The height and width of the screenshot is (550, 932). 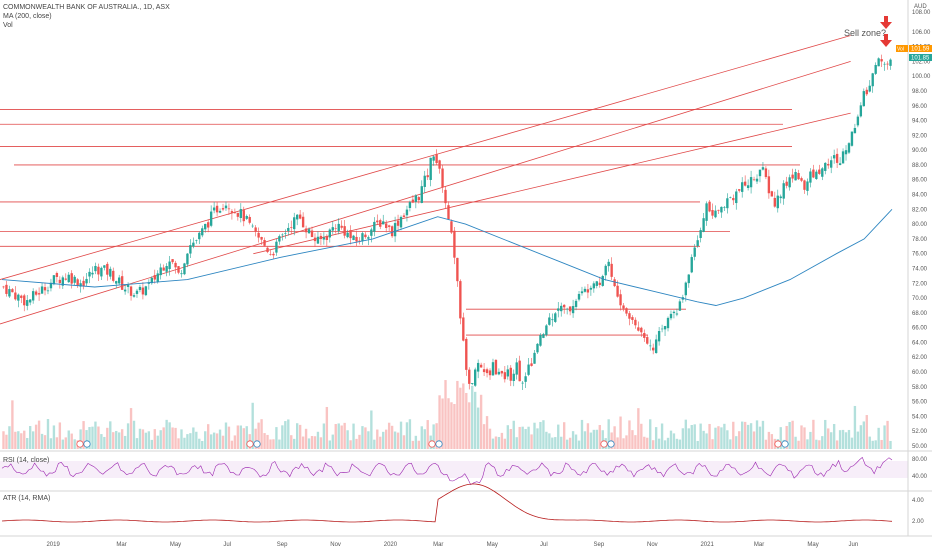 What do you see at coordinates (250, 444) in the screenshot?
I see `dividend-marker` at bounding box center [250, 444].